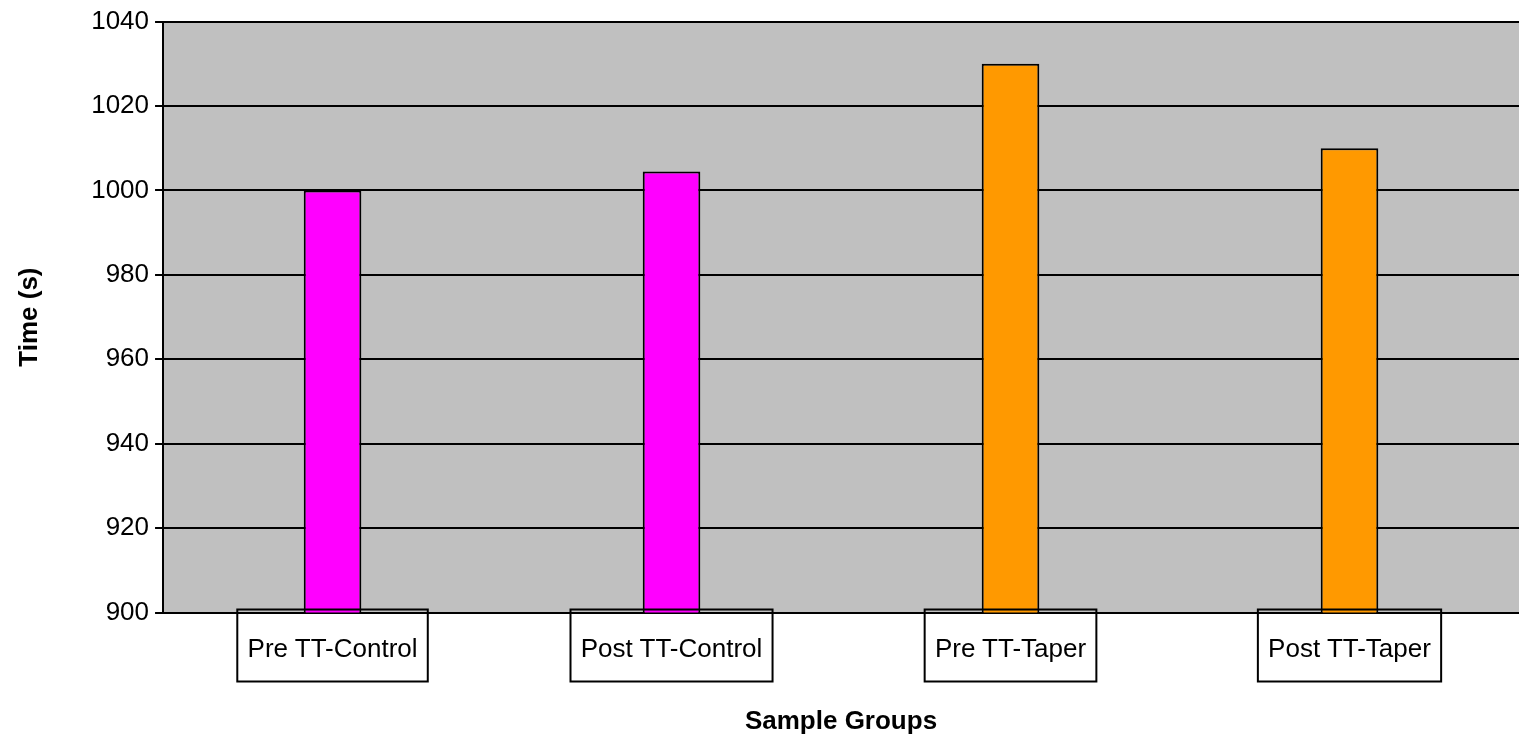 The width and height of the screenshot is (1519, 741). I want to click on x-axis-title: Sample Groups, so click(841, 719).